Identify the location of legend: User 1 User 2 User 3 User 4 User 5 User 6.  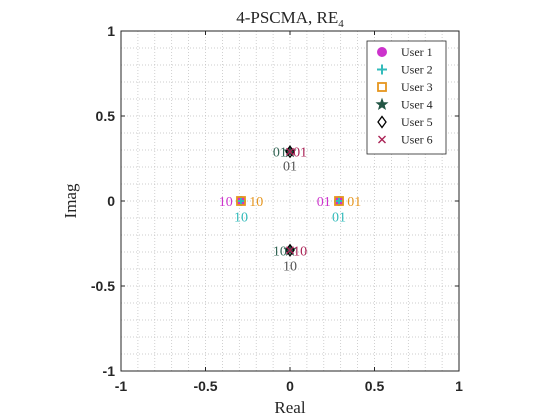
(406, 97).